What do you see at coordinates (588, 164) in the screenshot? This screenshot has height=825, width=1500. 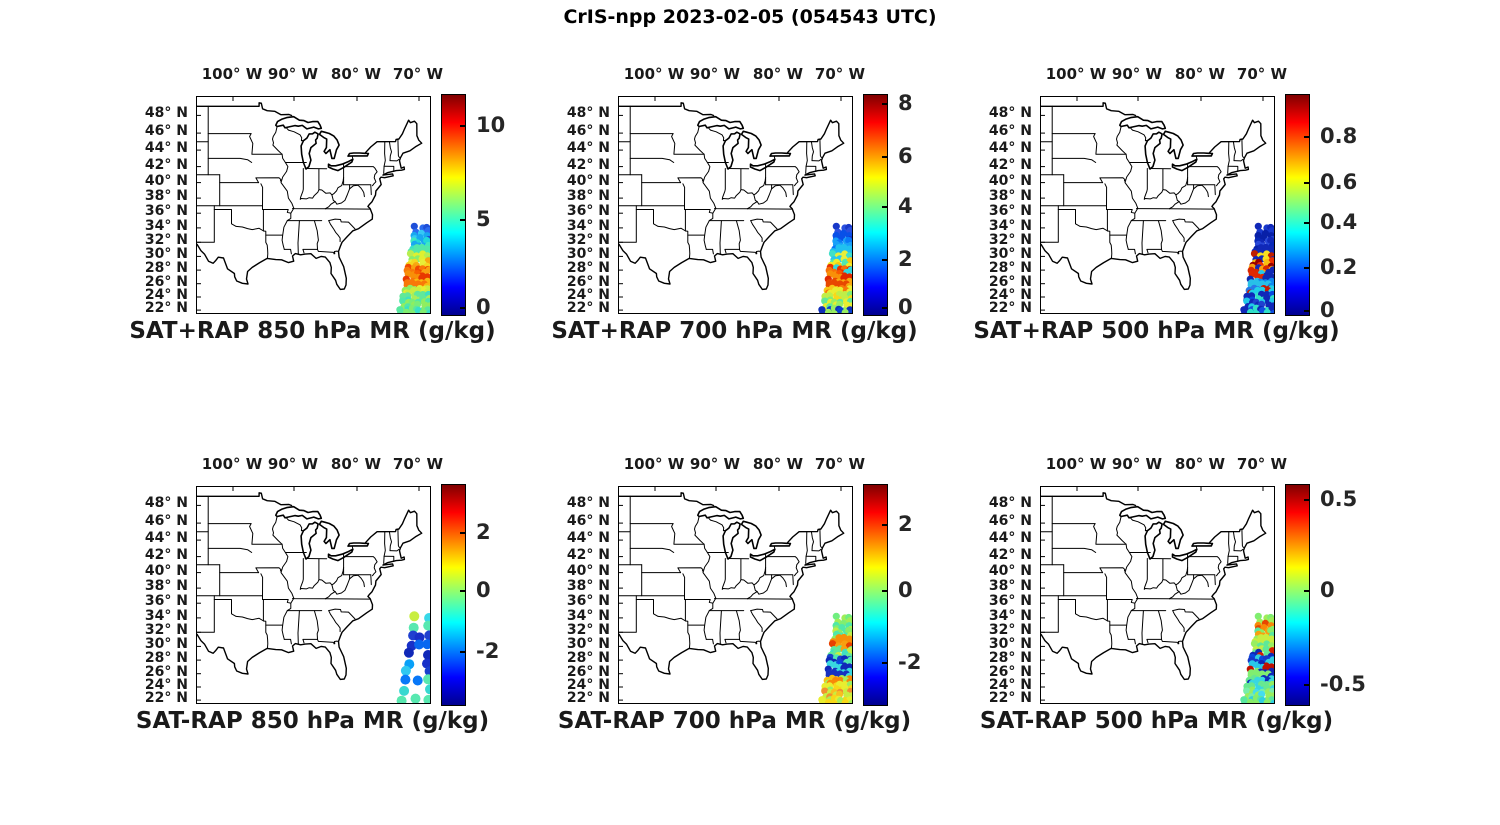 I see `lat-tick-label: 42° N` at bounding box center [588, 164].